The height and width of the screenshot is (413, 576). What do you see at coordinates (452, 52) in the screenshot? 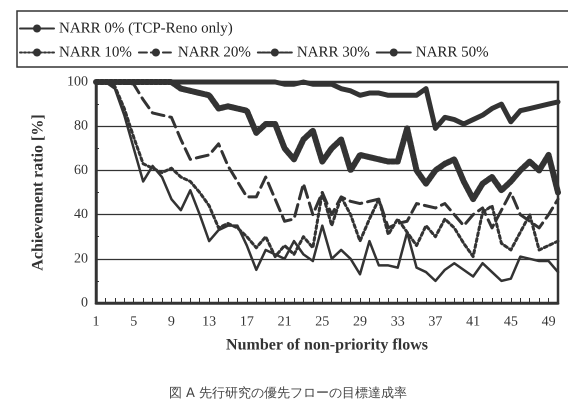
I see `legend-label: NARR 50%` at bounding box center [452, 52].